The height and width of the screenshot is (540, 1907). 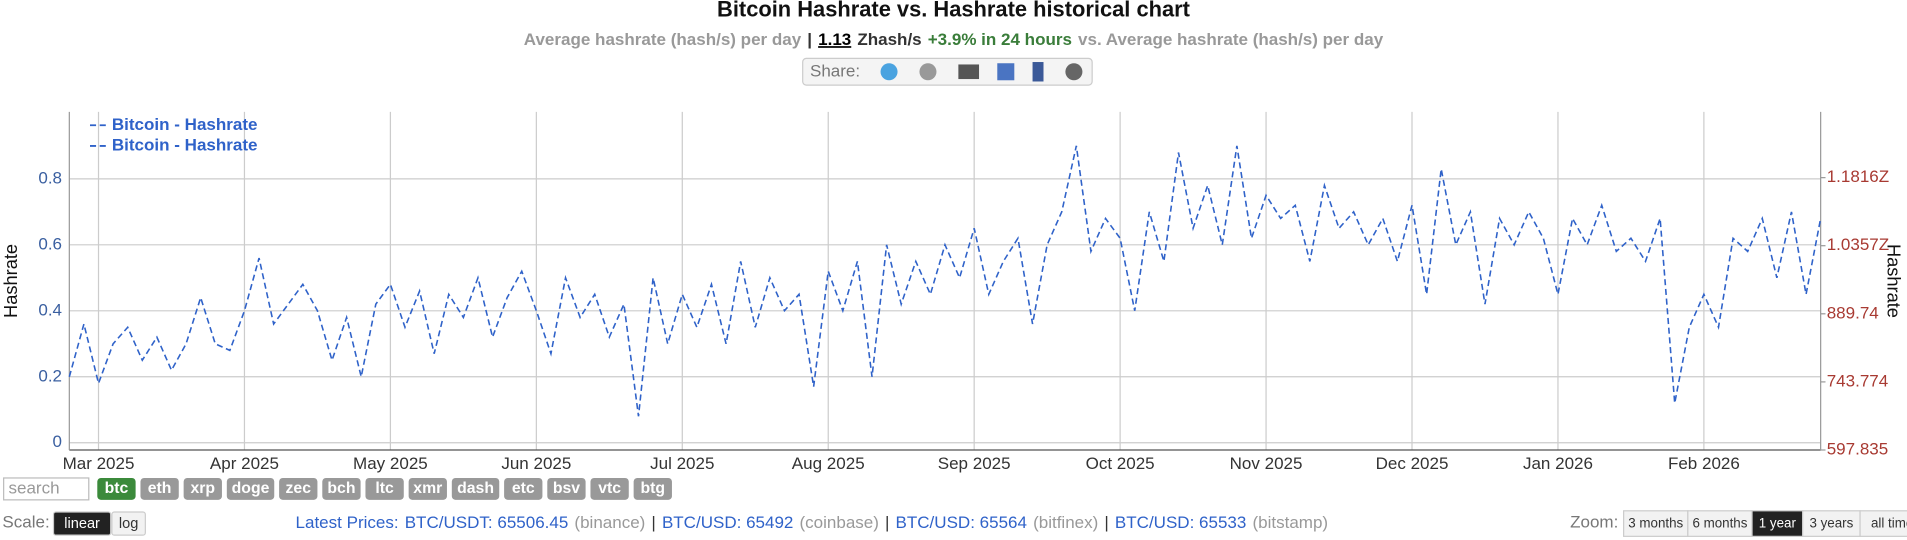 I want to click on zoom-label: Zoom:, so click(x=1594, y=521).